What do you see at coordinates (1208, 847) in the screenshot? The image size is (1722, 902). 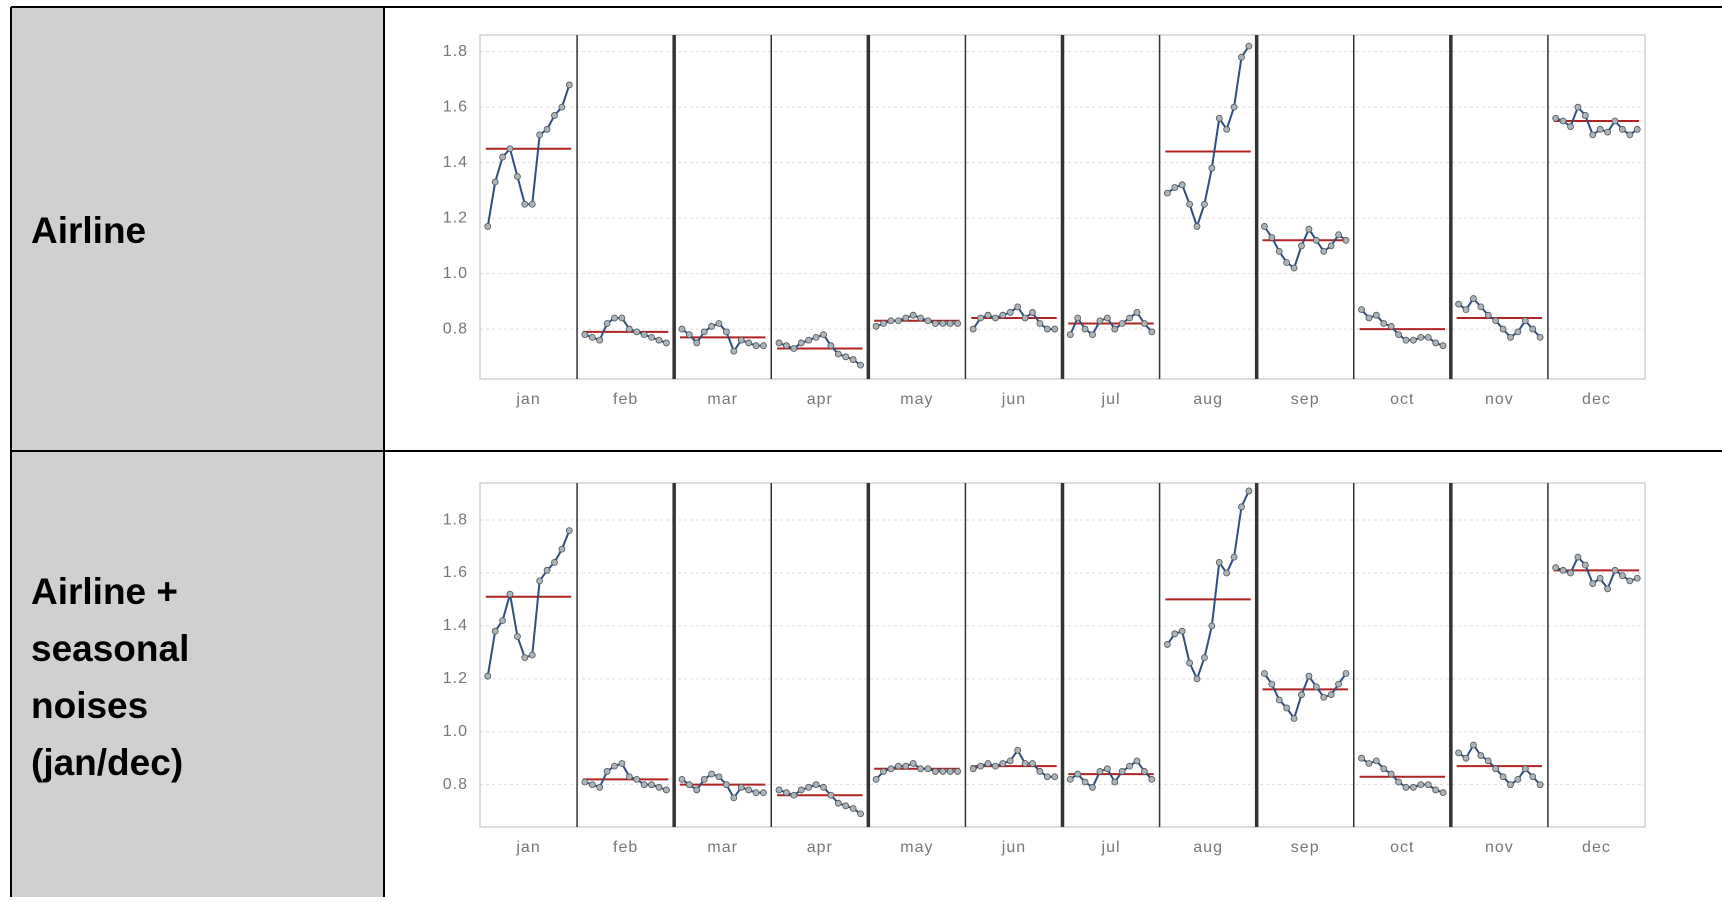 I see `x-tick-label: aug` at bounding box center [1208, 847].